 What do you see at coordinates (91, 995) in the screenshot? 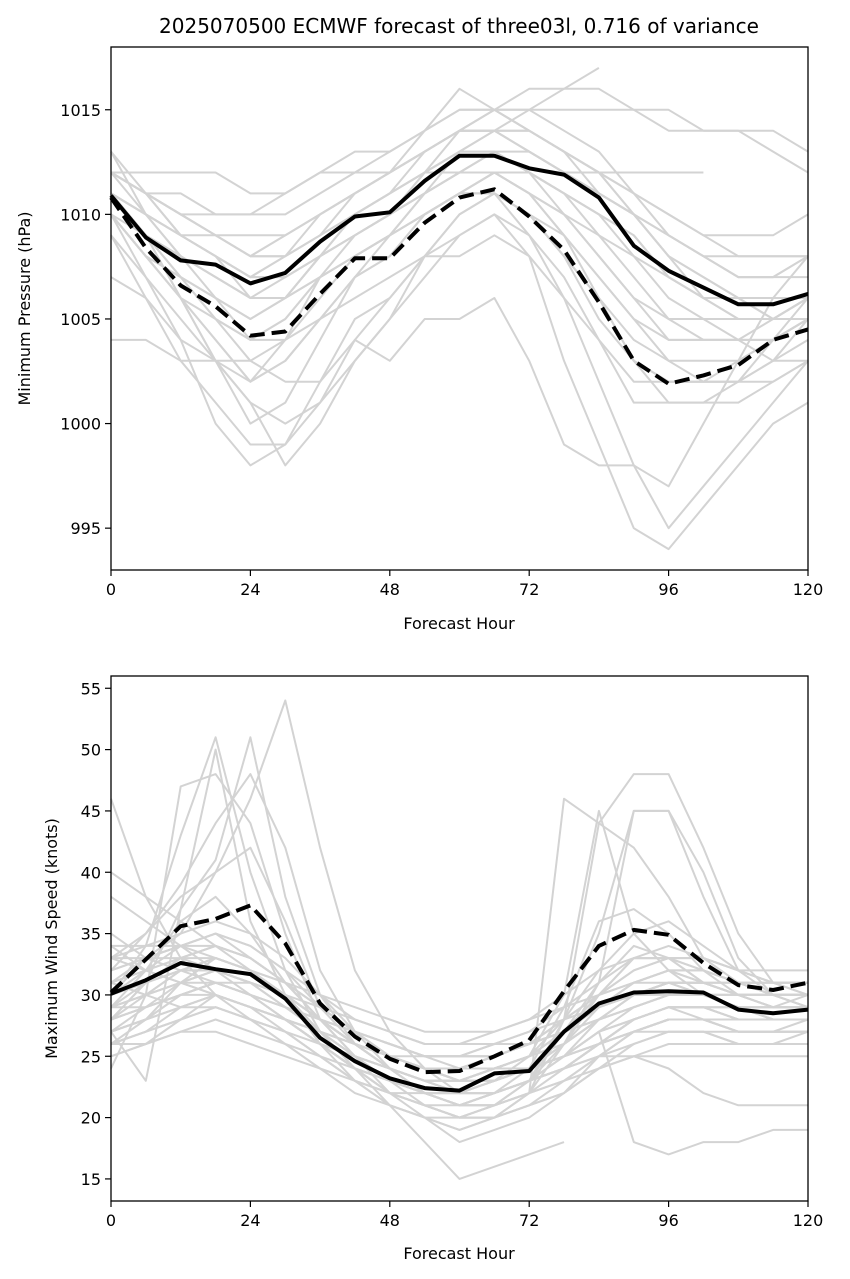
I see `y-tick-label: 30` at bounding box center [91, 995].